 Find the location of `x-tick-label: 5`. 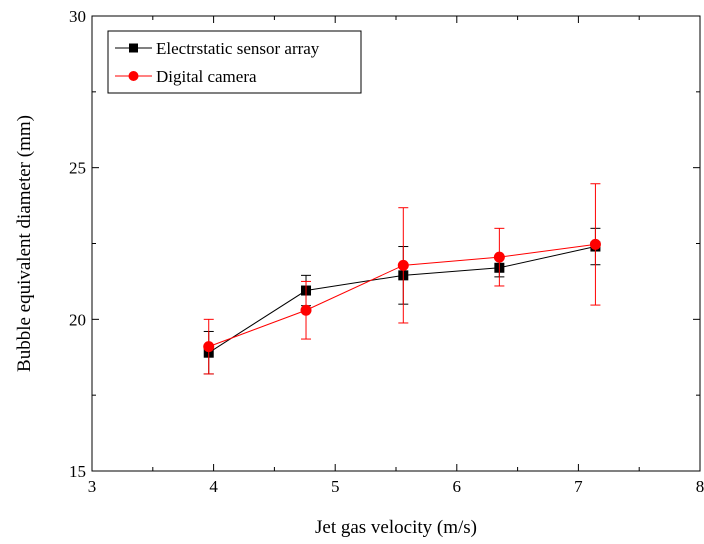

x-tick-label: 5 is located at coordinates (335, 486).